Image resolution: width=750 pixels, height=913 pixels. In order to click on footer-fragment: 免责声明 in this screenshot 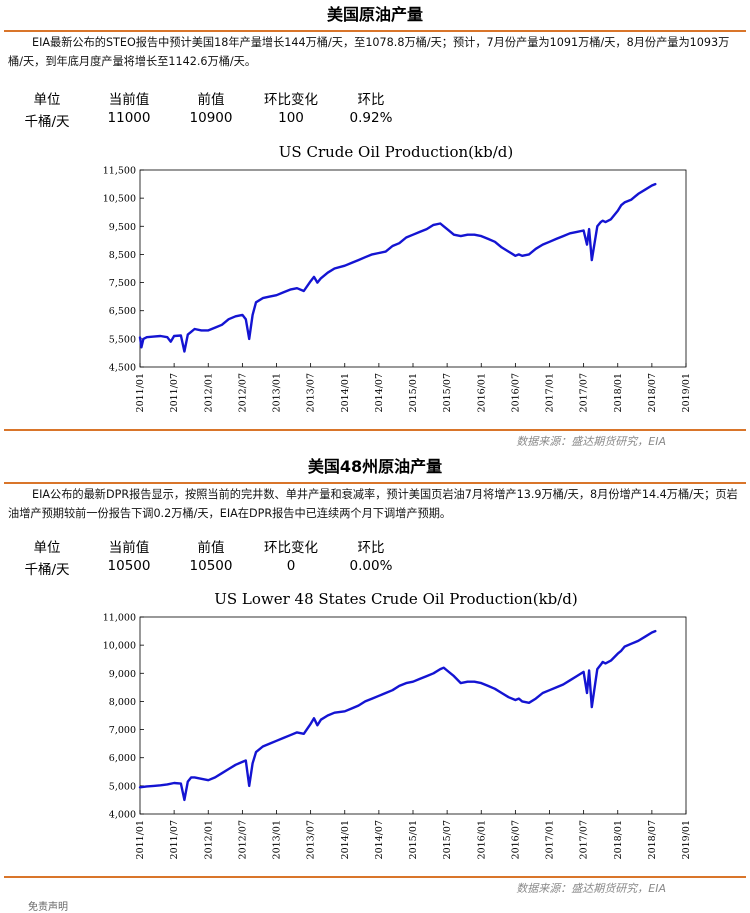, I will do `click(48, 907)`.